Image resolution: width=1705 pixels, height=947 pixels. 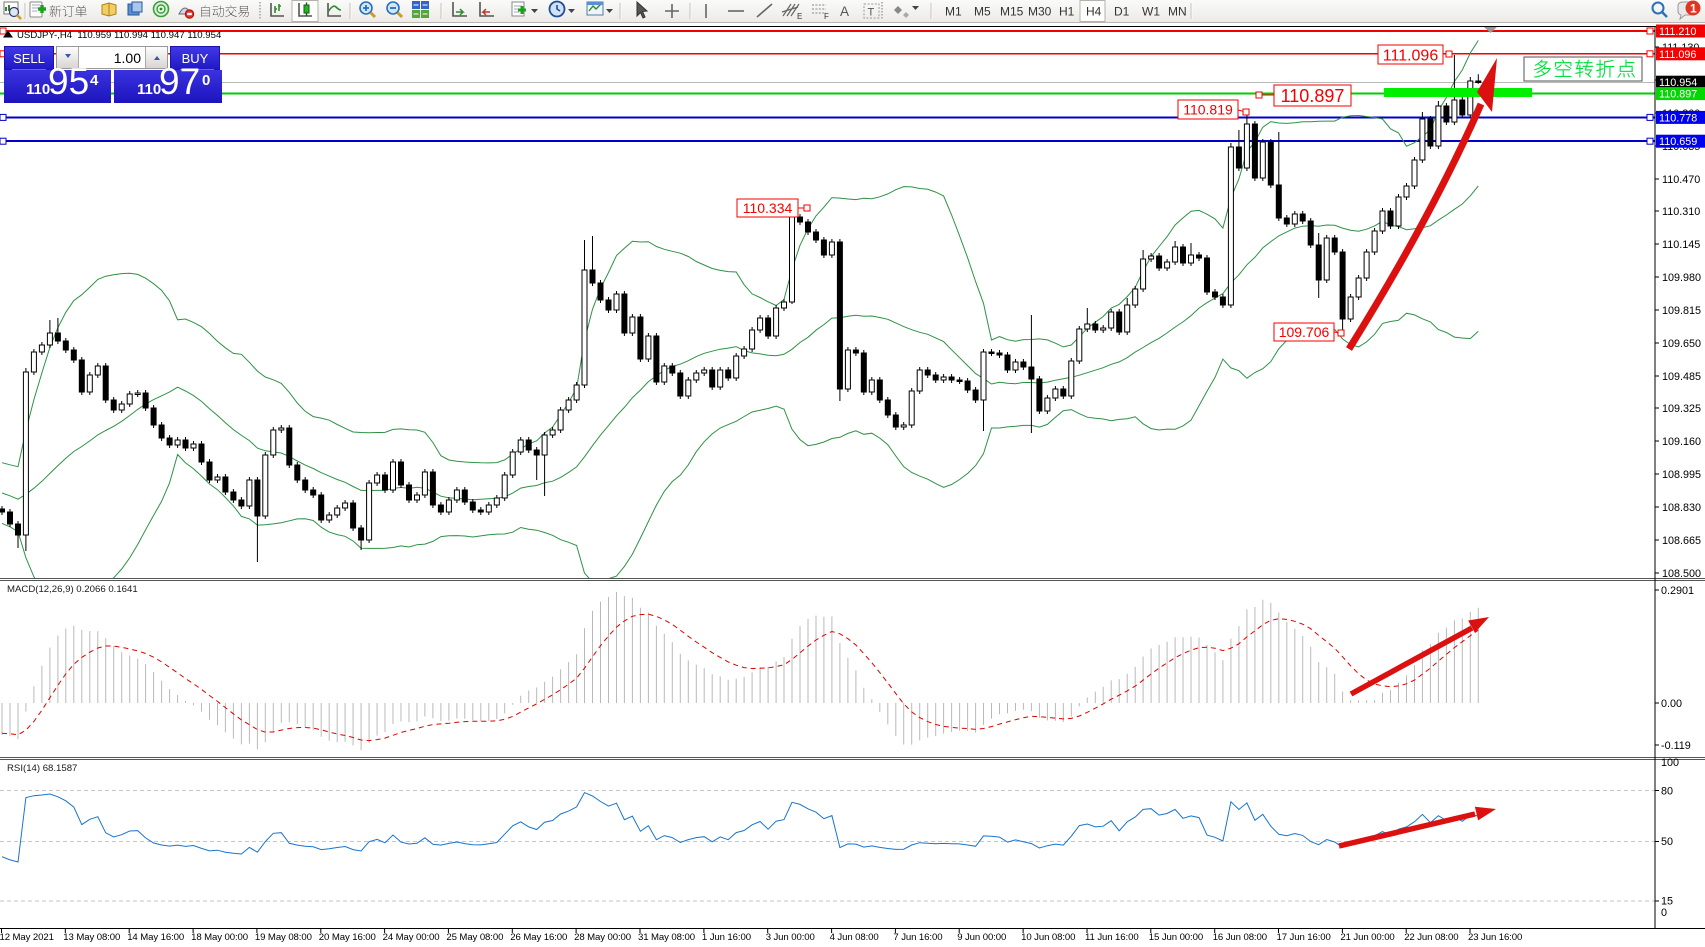 What do you see at coordinates (91, 937) in the screenshot?
I see `svg-text: 13 May 08:00` at bounding box center [91, 937].